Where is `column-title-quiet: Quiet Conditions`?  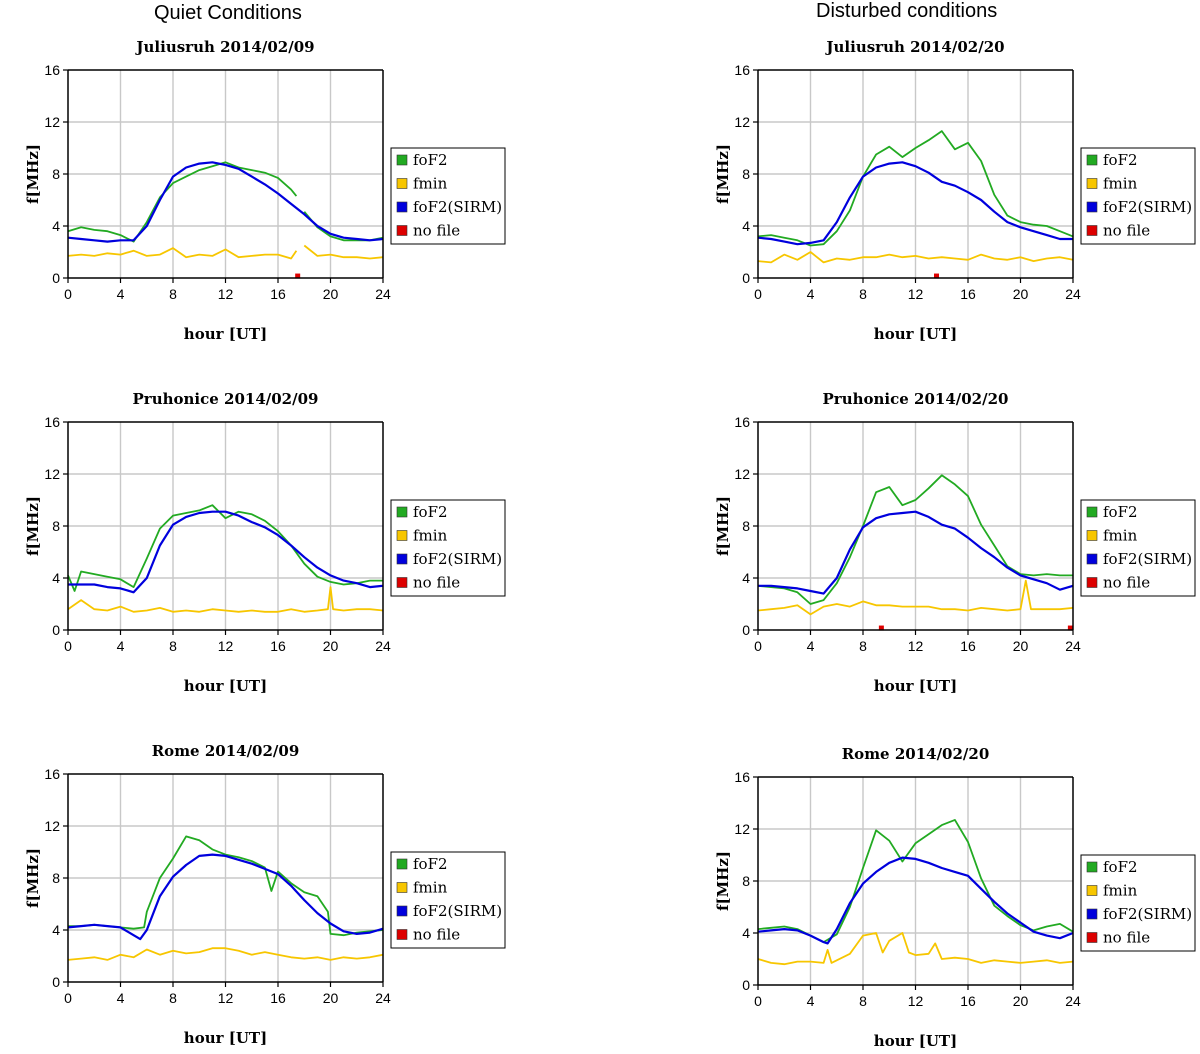
column-title-quiet: Quiet Conditions is located at coordinates (228, 13).